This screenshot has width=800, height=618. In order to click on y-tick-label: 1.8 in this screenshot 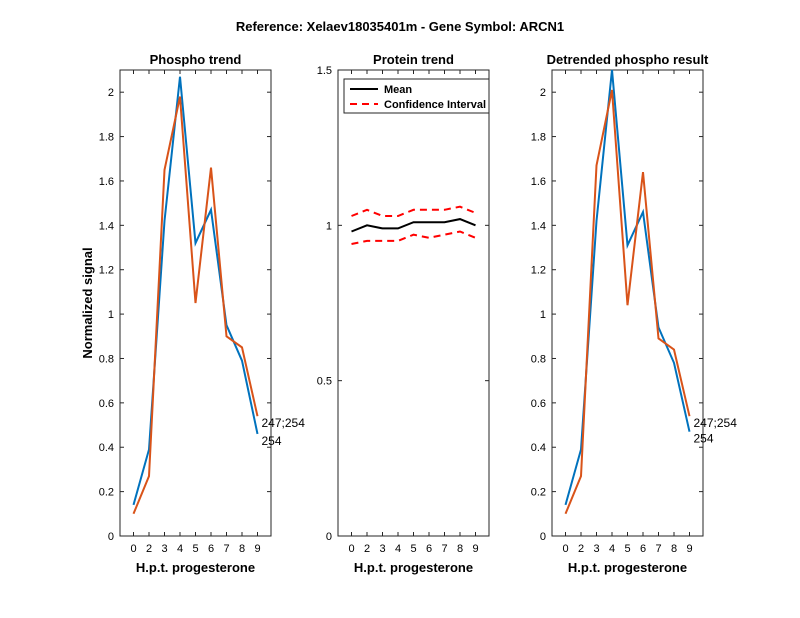, I will do `click(106, 138)`.